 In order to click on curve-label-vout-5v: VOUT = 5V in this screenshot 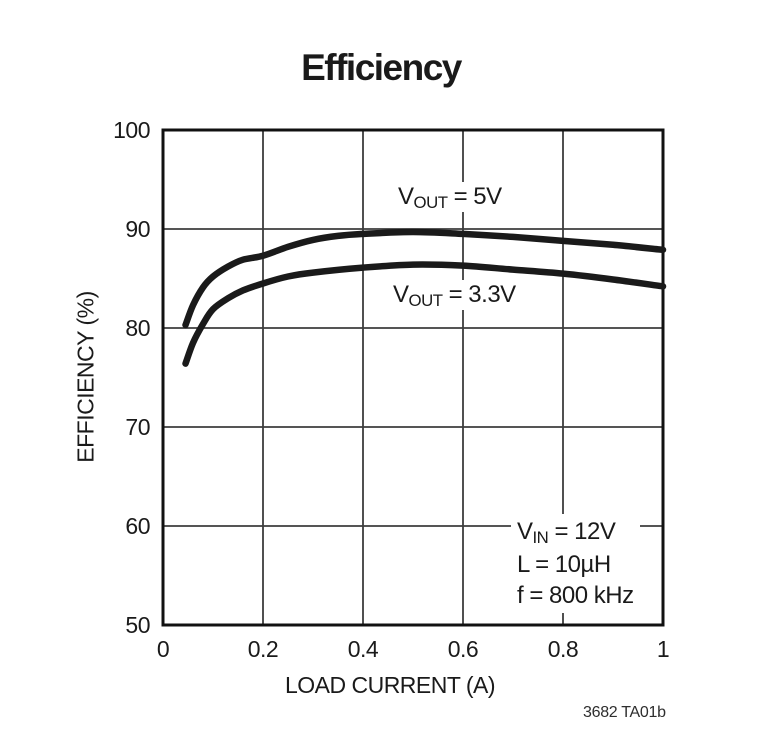, I will do `click(450, 197)`.